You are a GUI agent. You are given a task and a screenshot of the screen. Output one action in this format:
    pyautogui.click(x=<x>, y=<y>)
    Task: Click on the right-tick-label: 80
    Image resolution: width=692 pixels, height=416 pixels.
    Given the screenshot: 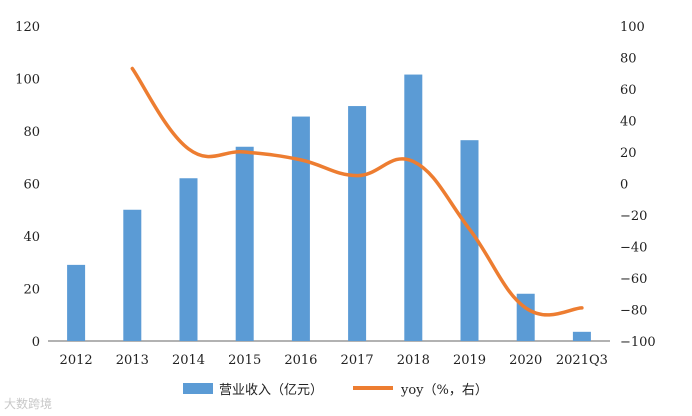 What is the action you would take?
    pyautogui.click(x=628, y=59)
    